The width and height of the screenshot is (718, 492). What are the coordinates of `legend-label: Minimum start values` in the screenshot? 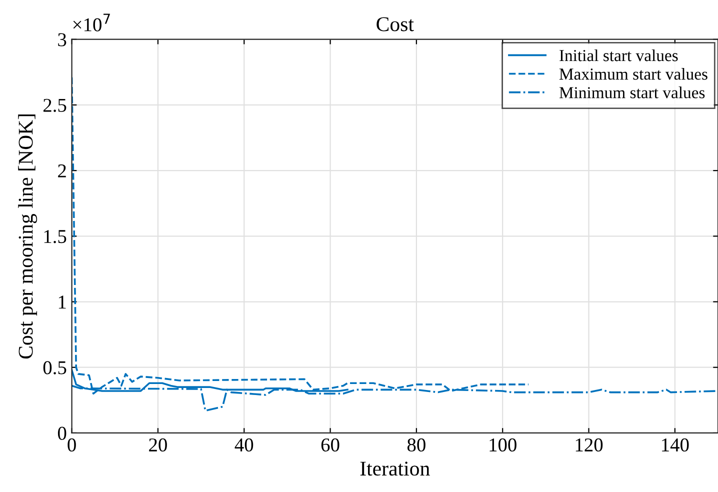 It's located at (632, 92).